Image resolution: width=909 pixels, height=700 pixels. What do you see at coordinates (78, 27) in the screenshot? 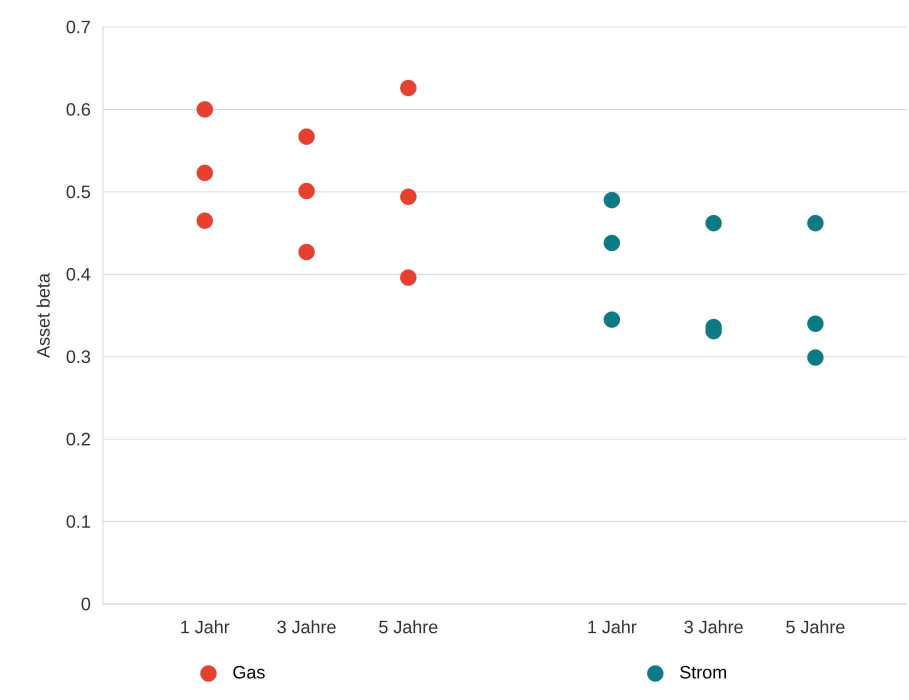
I see `y-tick-label: 0.7` at bounding box center [78, 27].